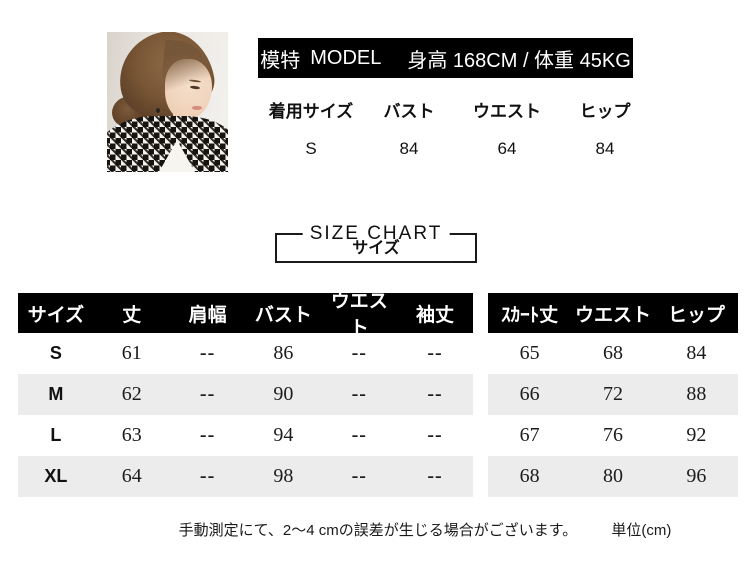  I want to click on value-cell: 94, so click(283, 435).